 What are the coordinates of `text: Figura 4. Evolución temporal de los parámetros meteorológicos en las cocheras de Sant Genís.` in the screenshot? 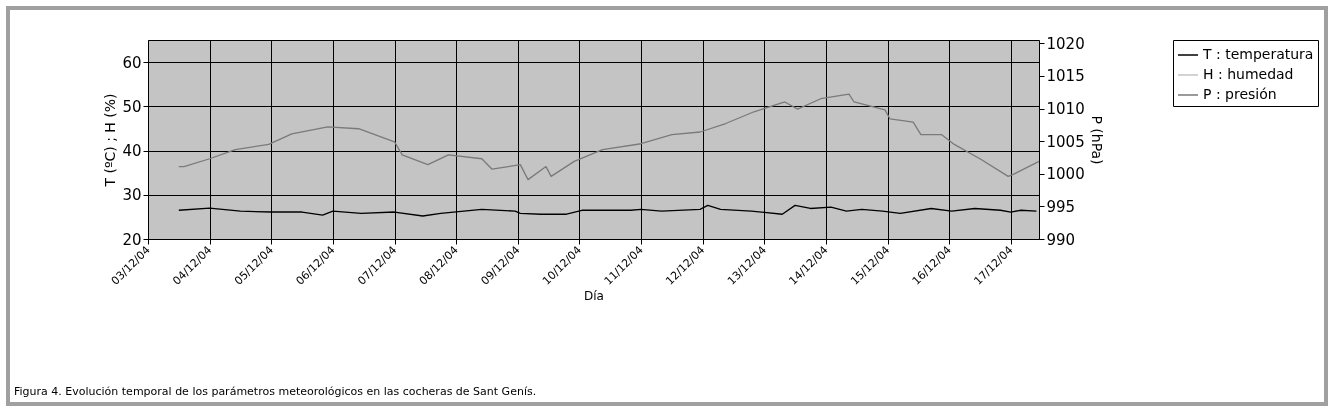 It's located at (275, 391).